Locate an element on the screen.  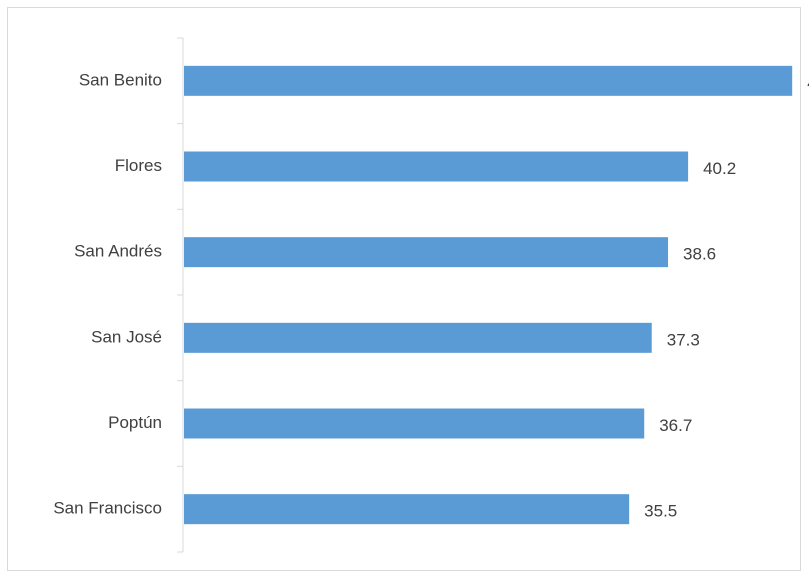
category-label: San José is located at coordinates (126, 336).